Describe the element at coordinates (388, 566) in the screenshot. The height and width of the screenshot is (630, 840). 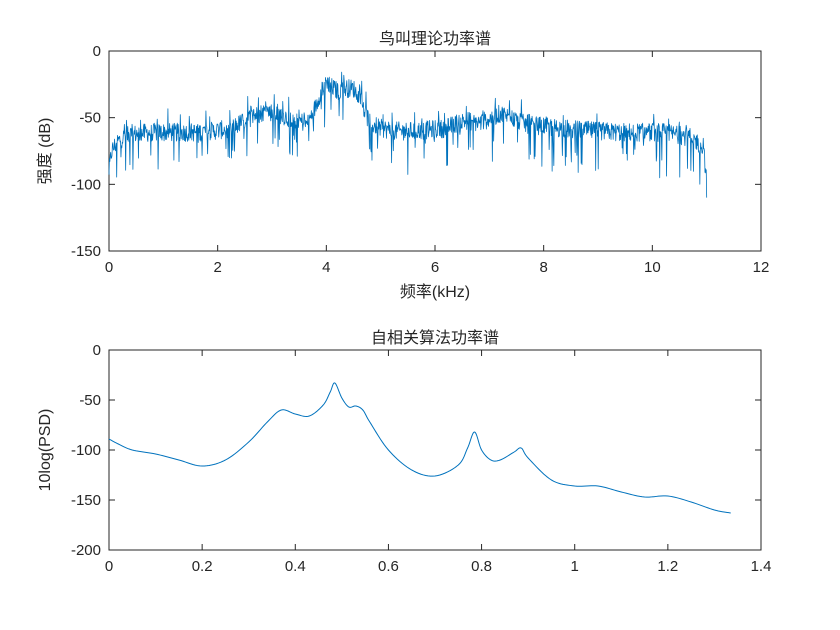
I see `x-tick-label: 0.6` at that location.